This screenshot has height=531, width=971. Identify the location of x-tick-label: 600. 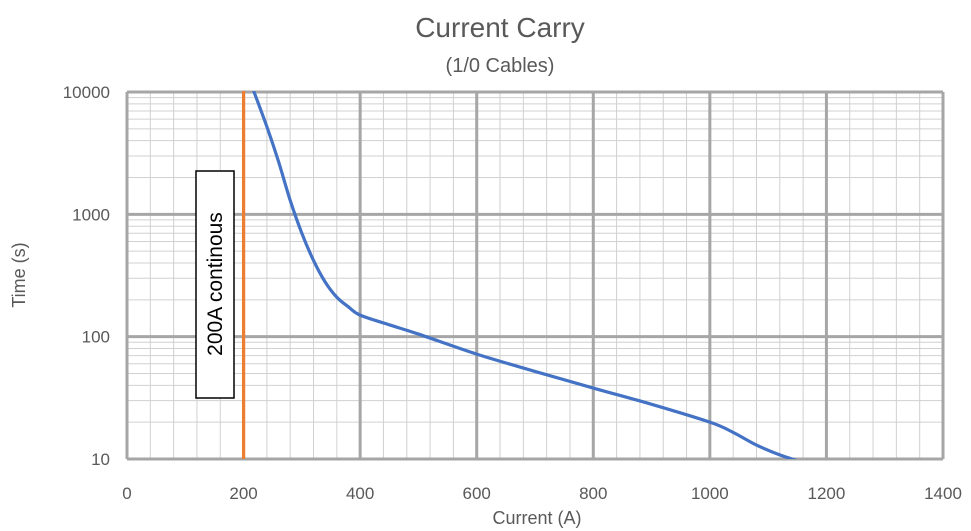
(477, 493).